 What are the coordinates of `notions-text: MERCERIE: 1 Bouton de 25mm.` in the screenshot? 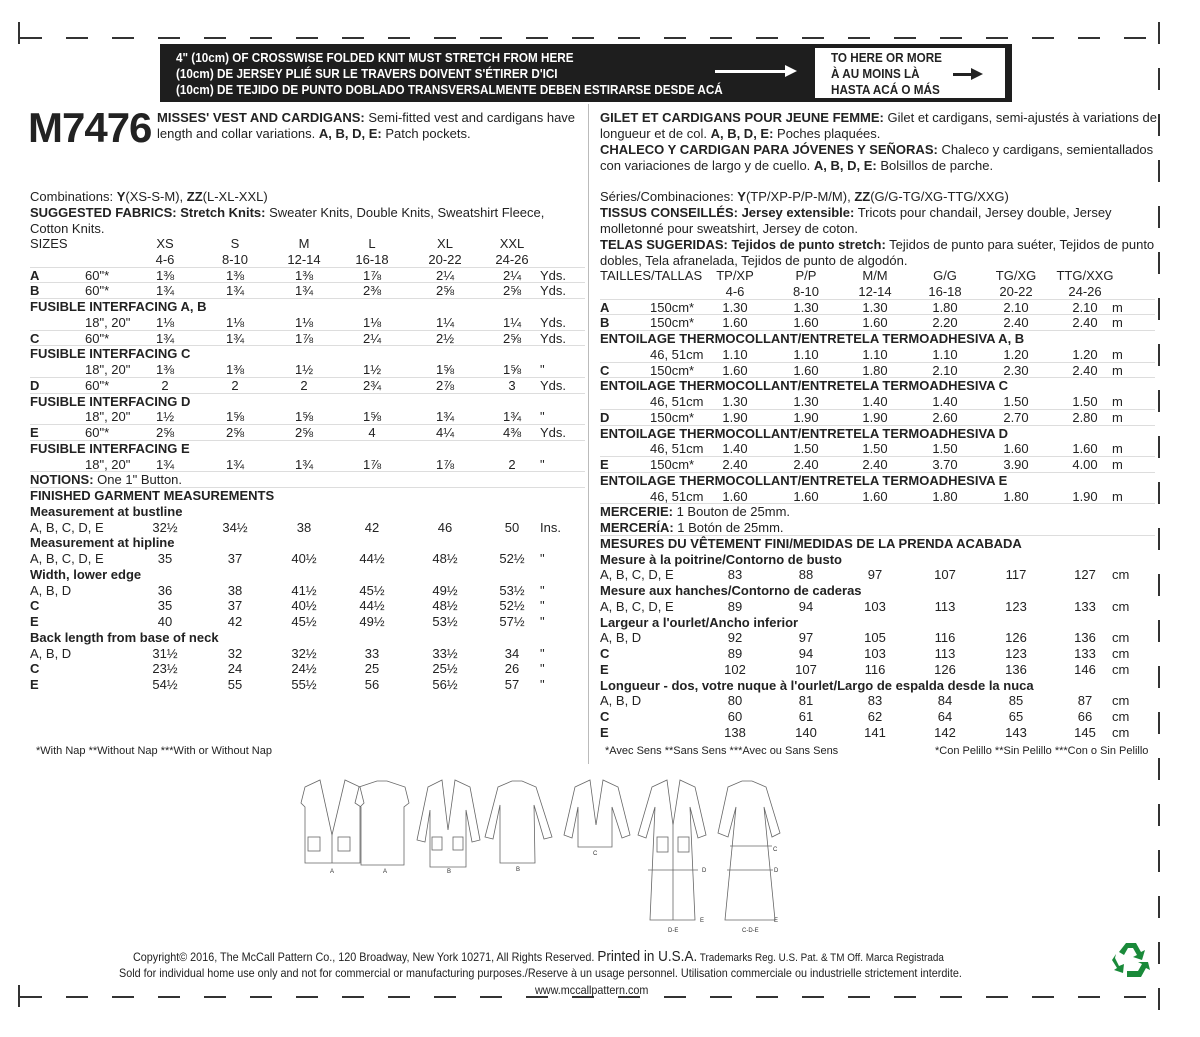 It's located at (695, 512).